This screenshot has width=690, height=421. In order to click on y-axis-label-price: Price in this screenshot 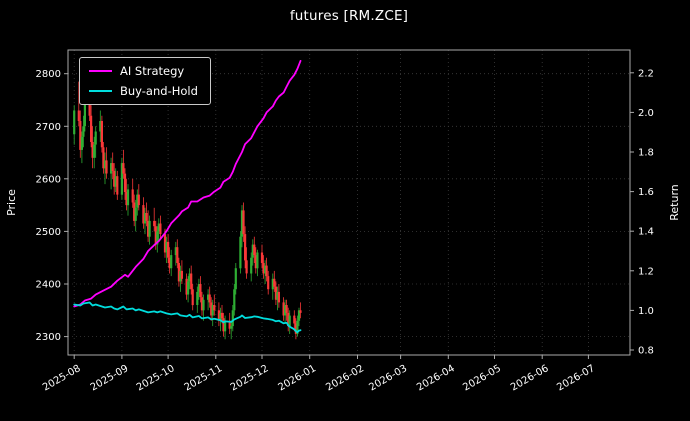, I will do `click(11, 202)`.